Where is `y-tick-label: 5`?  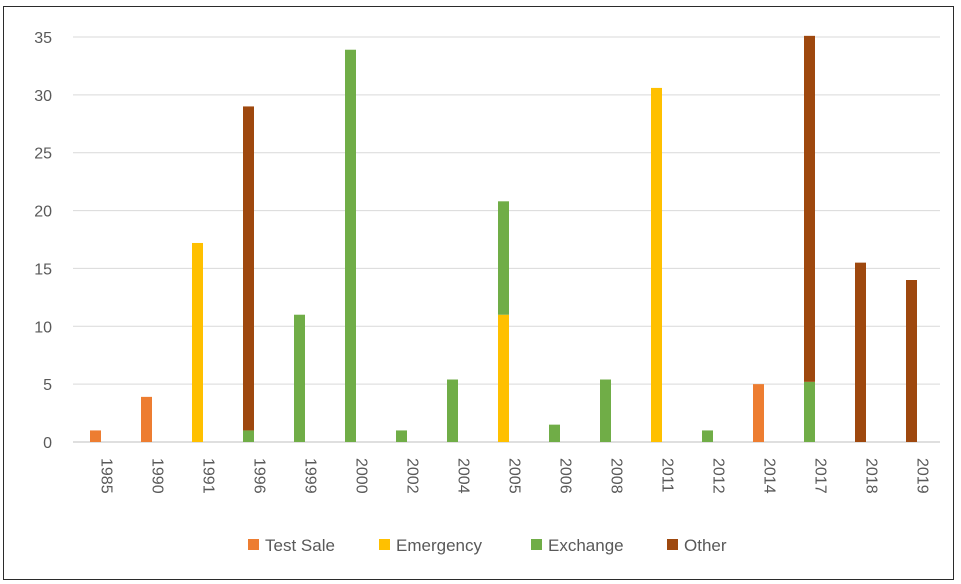
y-tick-label: 5 is located at coordinates (47, 385).